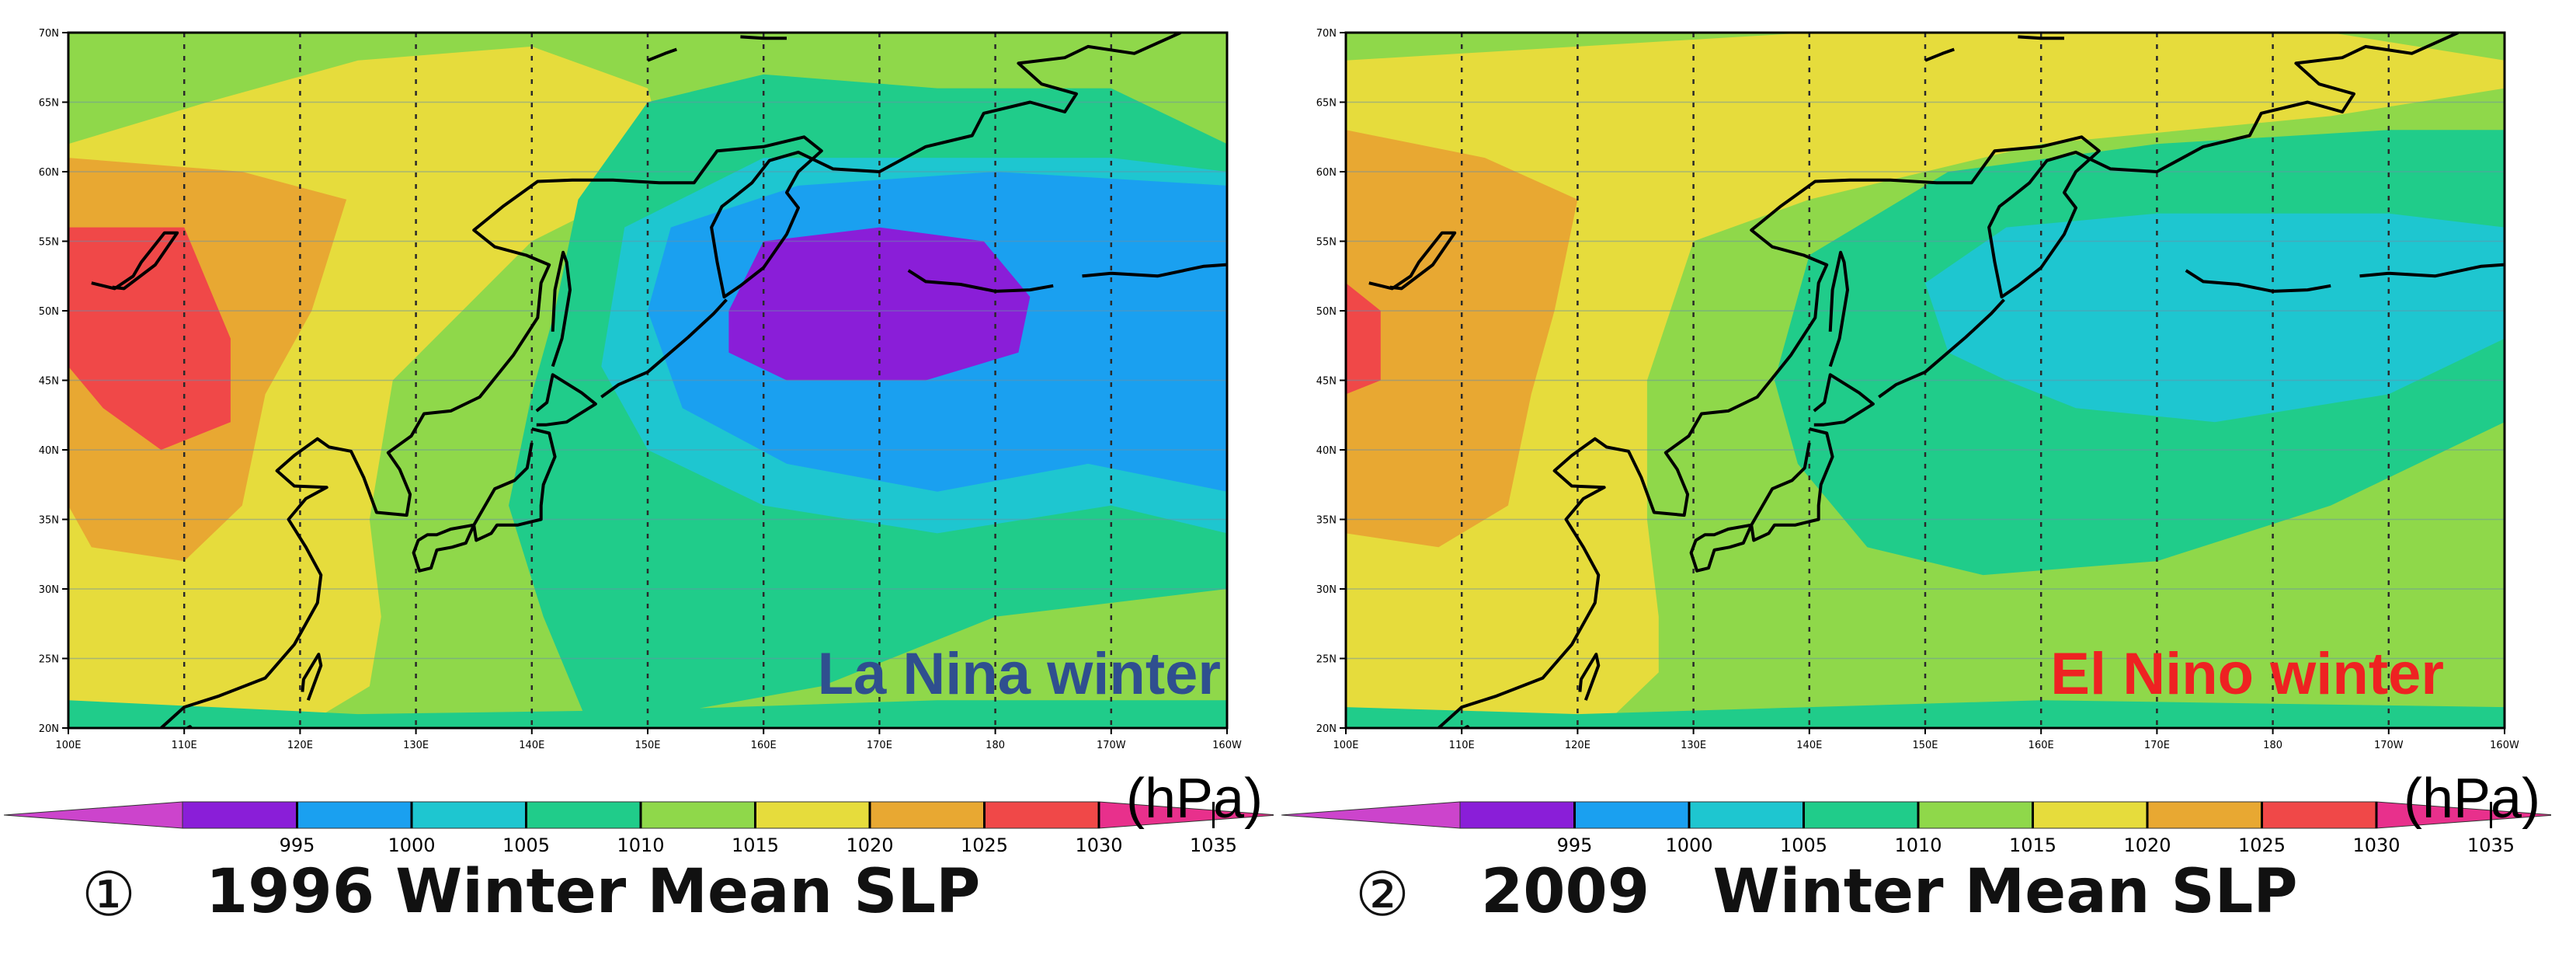  I want to click on colorbar-label: 1000, so click(1689, 845).